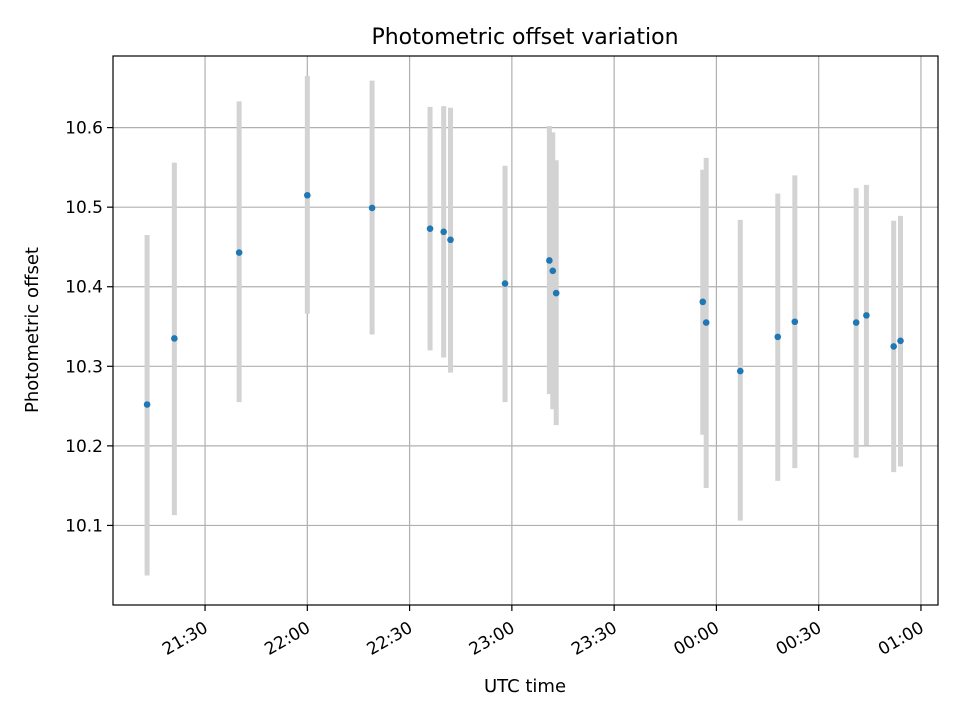 This screenshot has width=960, height=720. What do you see at coordinates (84, 367) in the screenshot?
I see `y-tick-label: 10.3` at bounding box center [84, 367].